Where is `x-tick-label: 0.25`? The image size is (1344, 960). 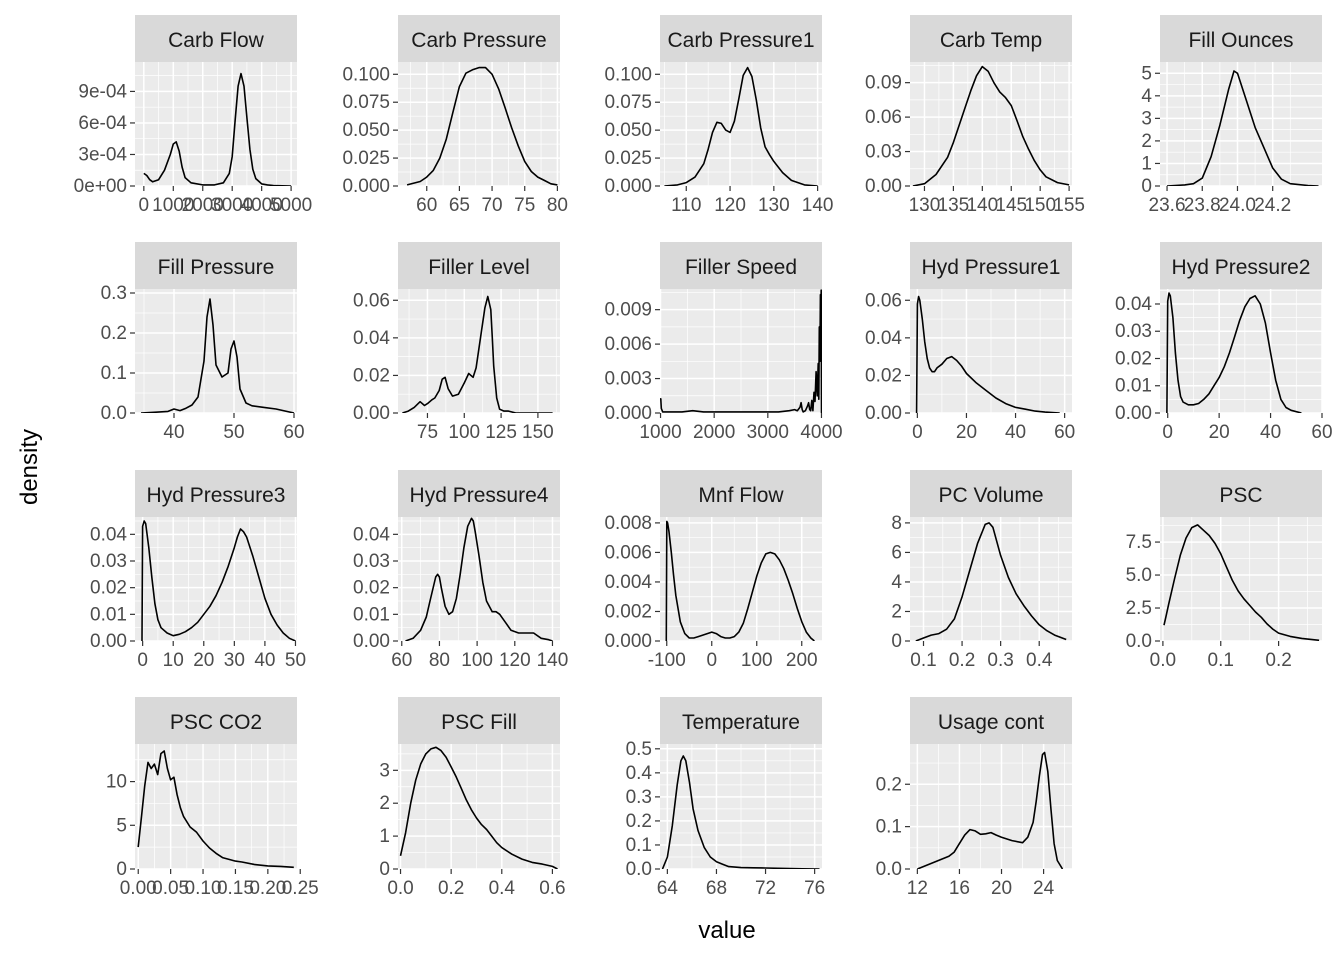
x-tick-label: 0.25 is located at coordinates (300, 888).